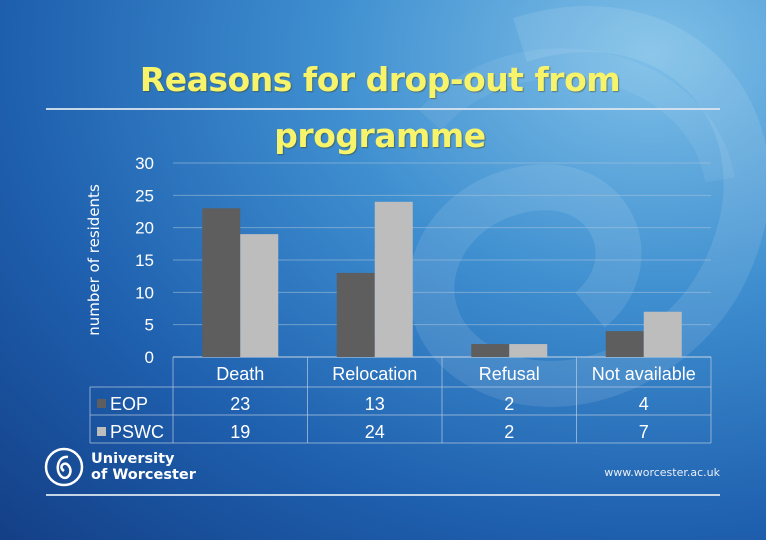 The height and width of the screenshot is (540, 766). What do you see at coordinates (240, 374) in the screenshot?
I see `category-label: Death` at bounding box center [240, 374].